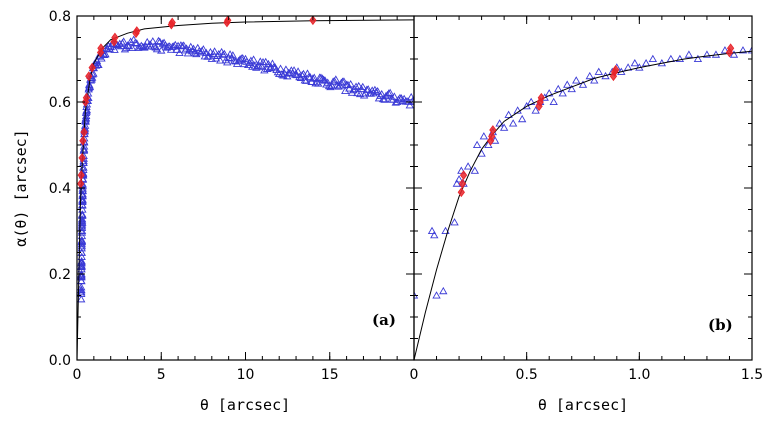 This screenshot has height=424, width=771. I want to click on y-tick-label: 0.6, so click(60, 103).